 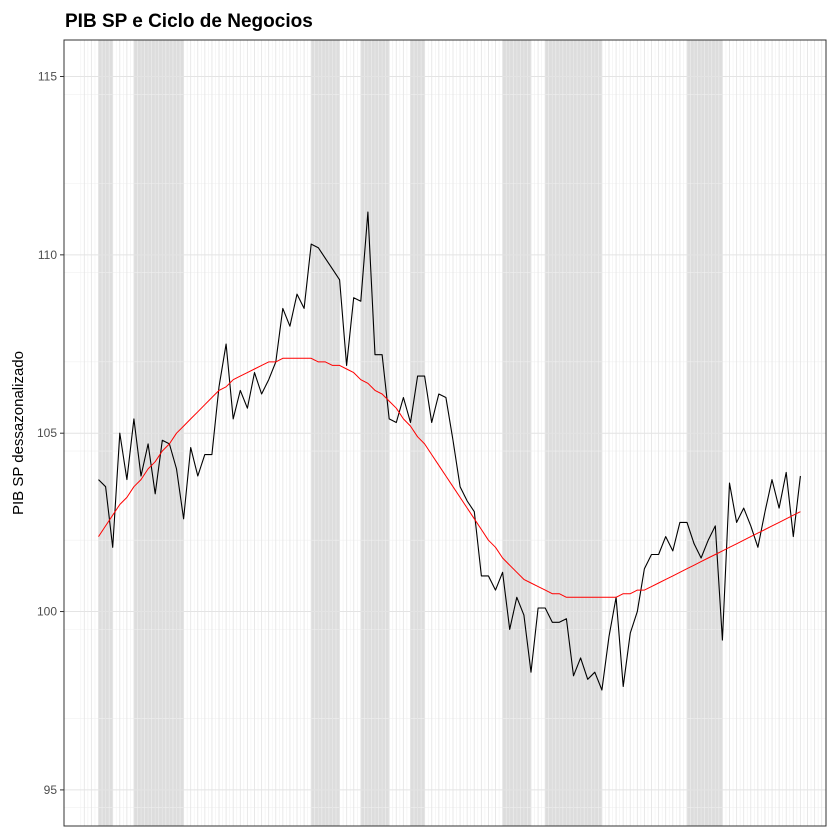 I want to click on y-tick-label: 100, so click(x=47, y=612).